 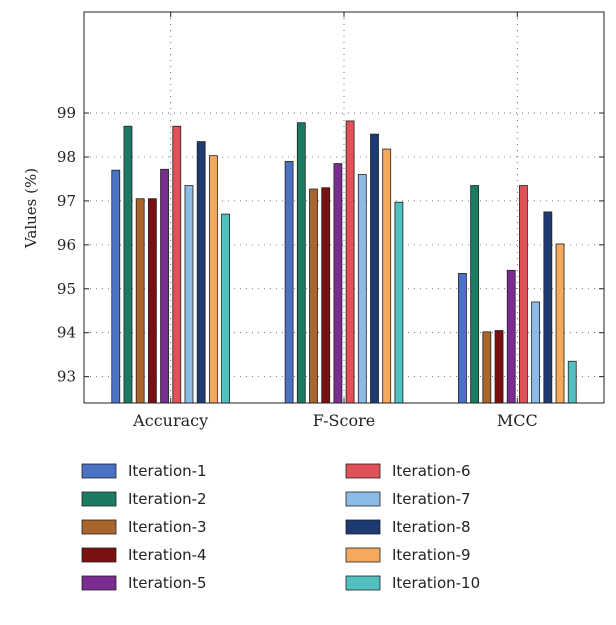 I want to click on bar-iteration-9-f-score, so click(x=387, y=276).